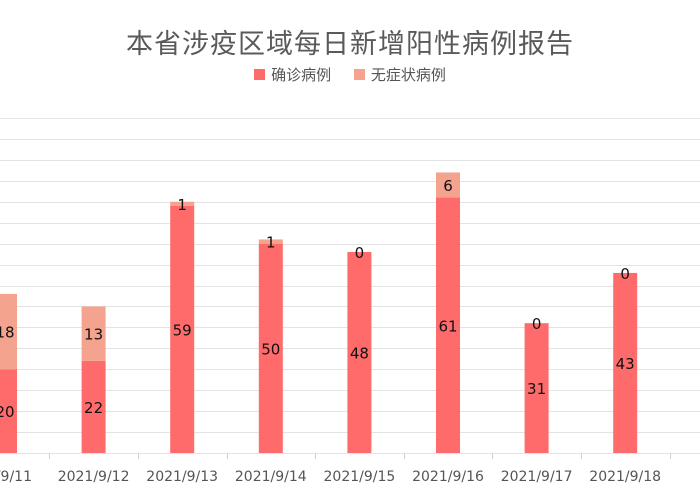 The image size is (700, 500). Describe the element at coordinates (537, 477) in the screenshot. I see `x-tick-label: 2021/9/17` at that location.